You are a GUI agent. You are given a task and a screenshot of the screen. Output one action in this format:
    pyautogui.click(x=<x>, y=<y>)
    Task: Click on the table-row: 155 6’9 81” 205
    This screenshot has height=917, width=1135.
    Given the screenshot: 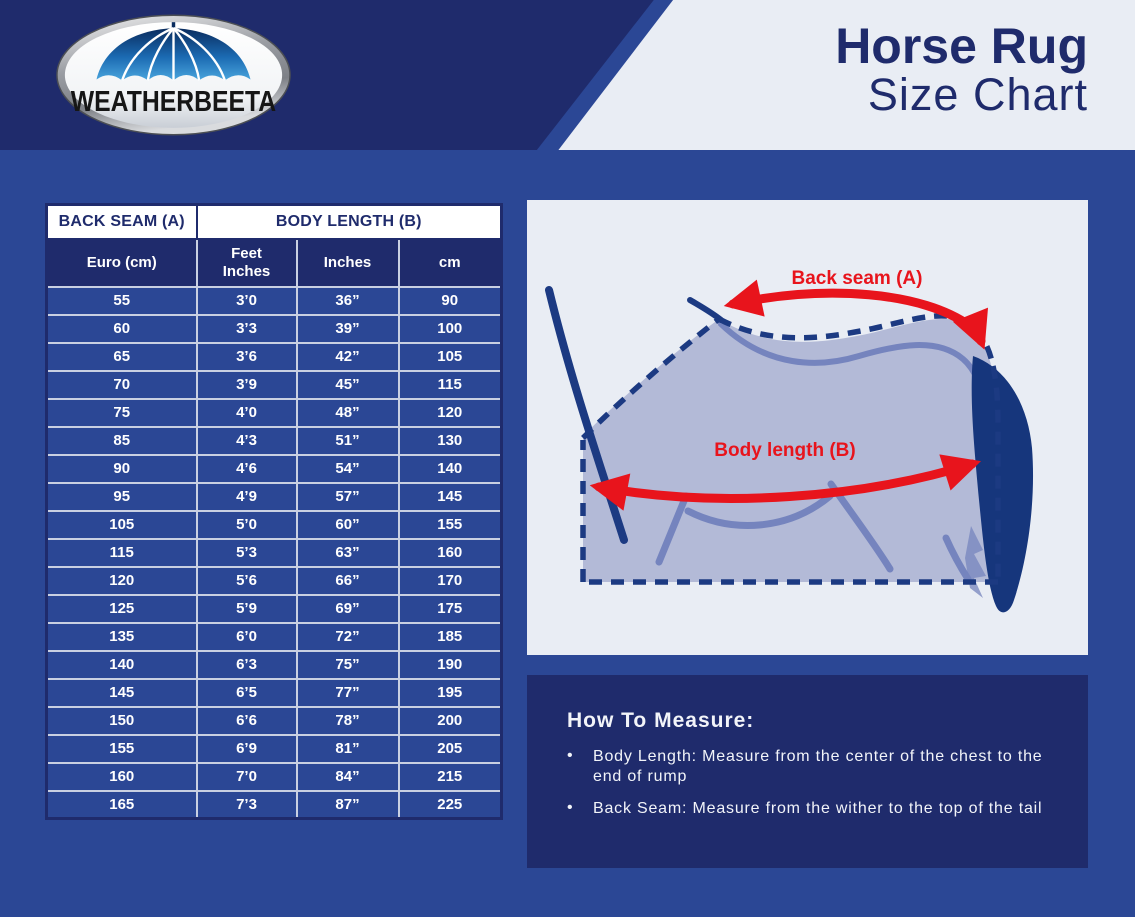 What is the action you would take?
    pyautogui.click(x=274, y=748)
    